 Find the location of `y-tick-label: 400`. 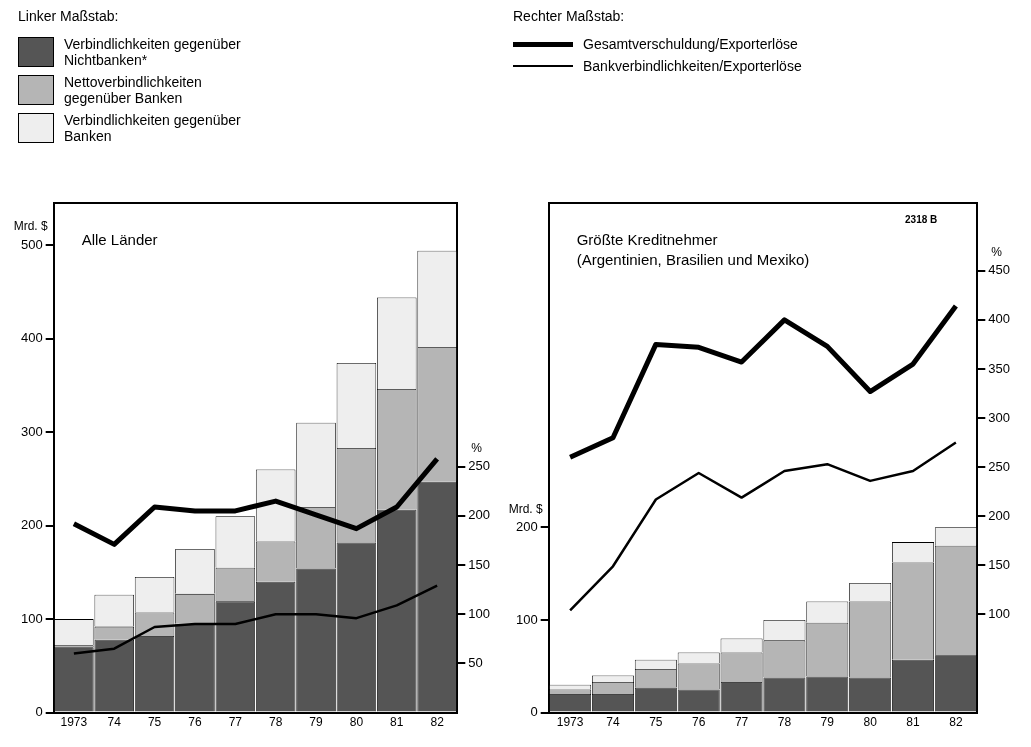

y-tick-label: 400 is located at coordinates (31, 338).